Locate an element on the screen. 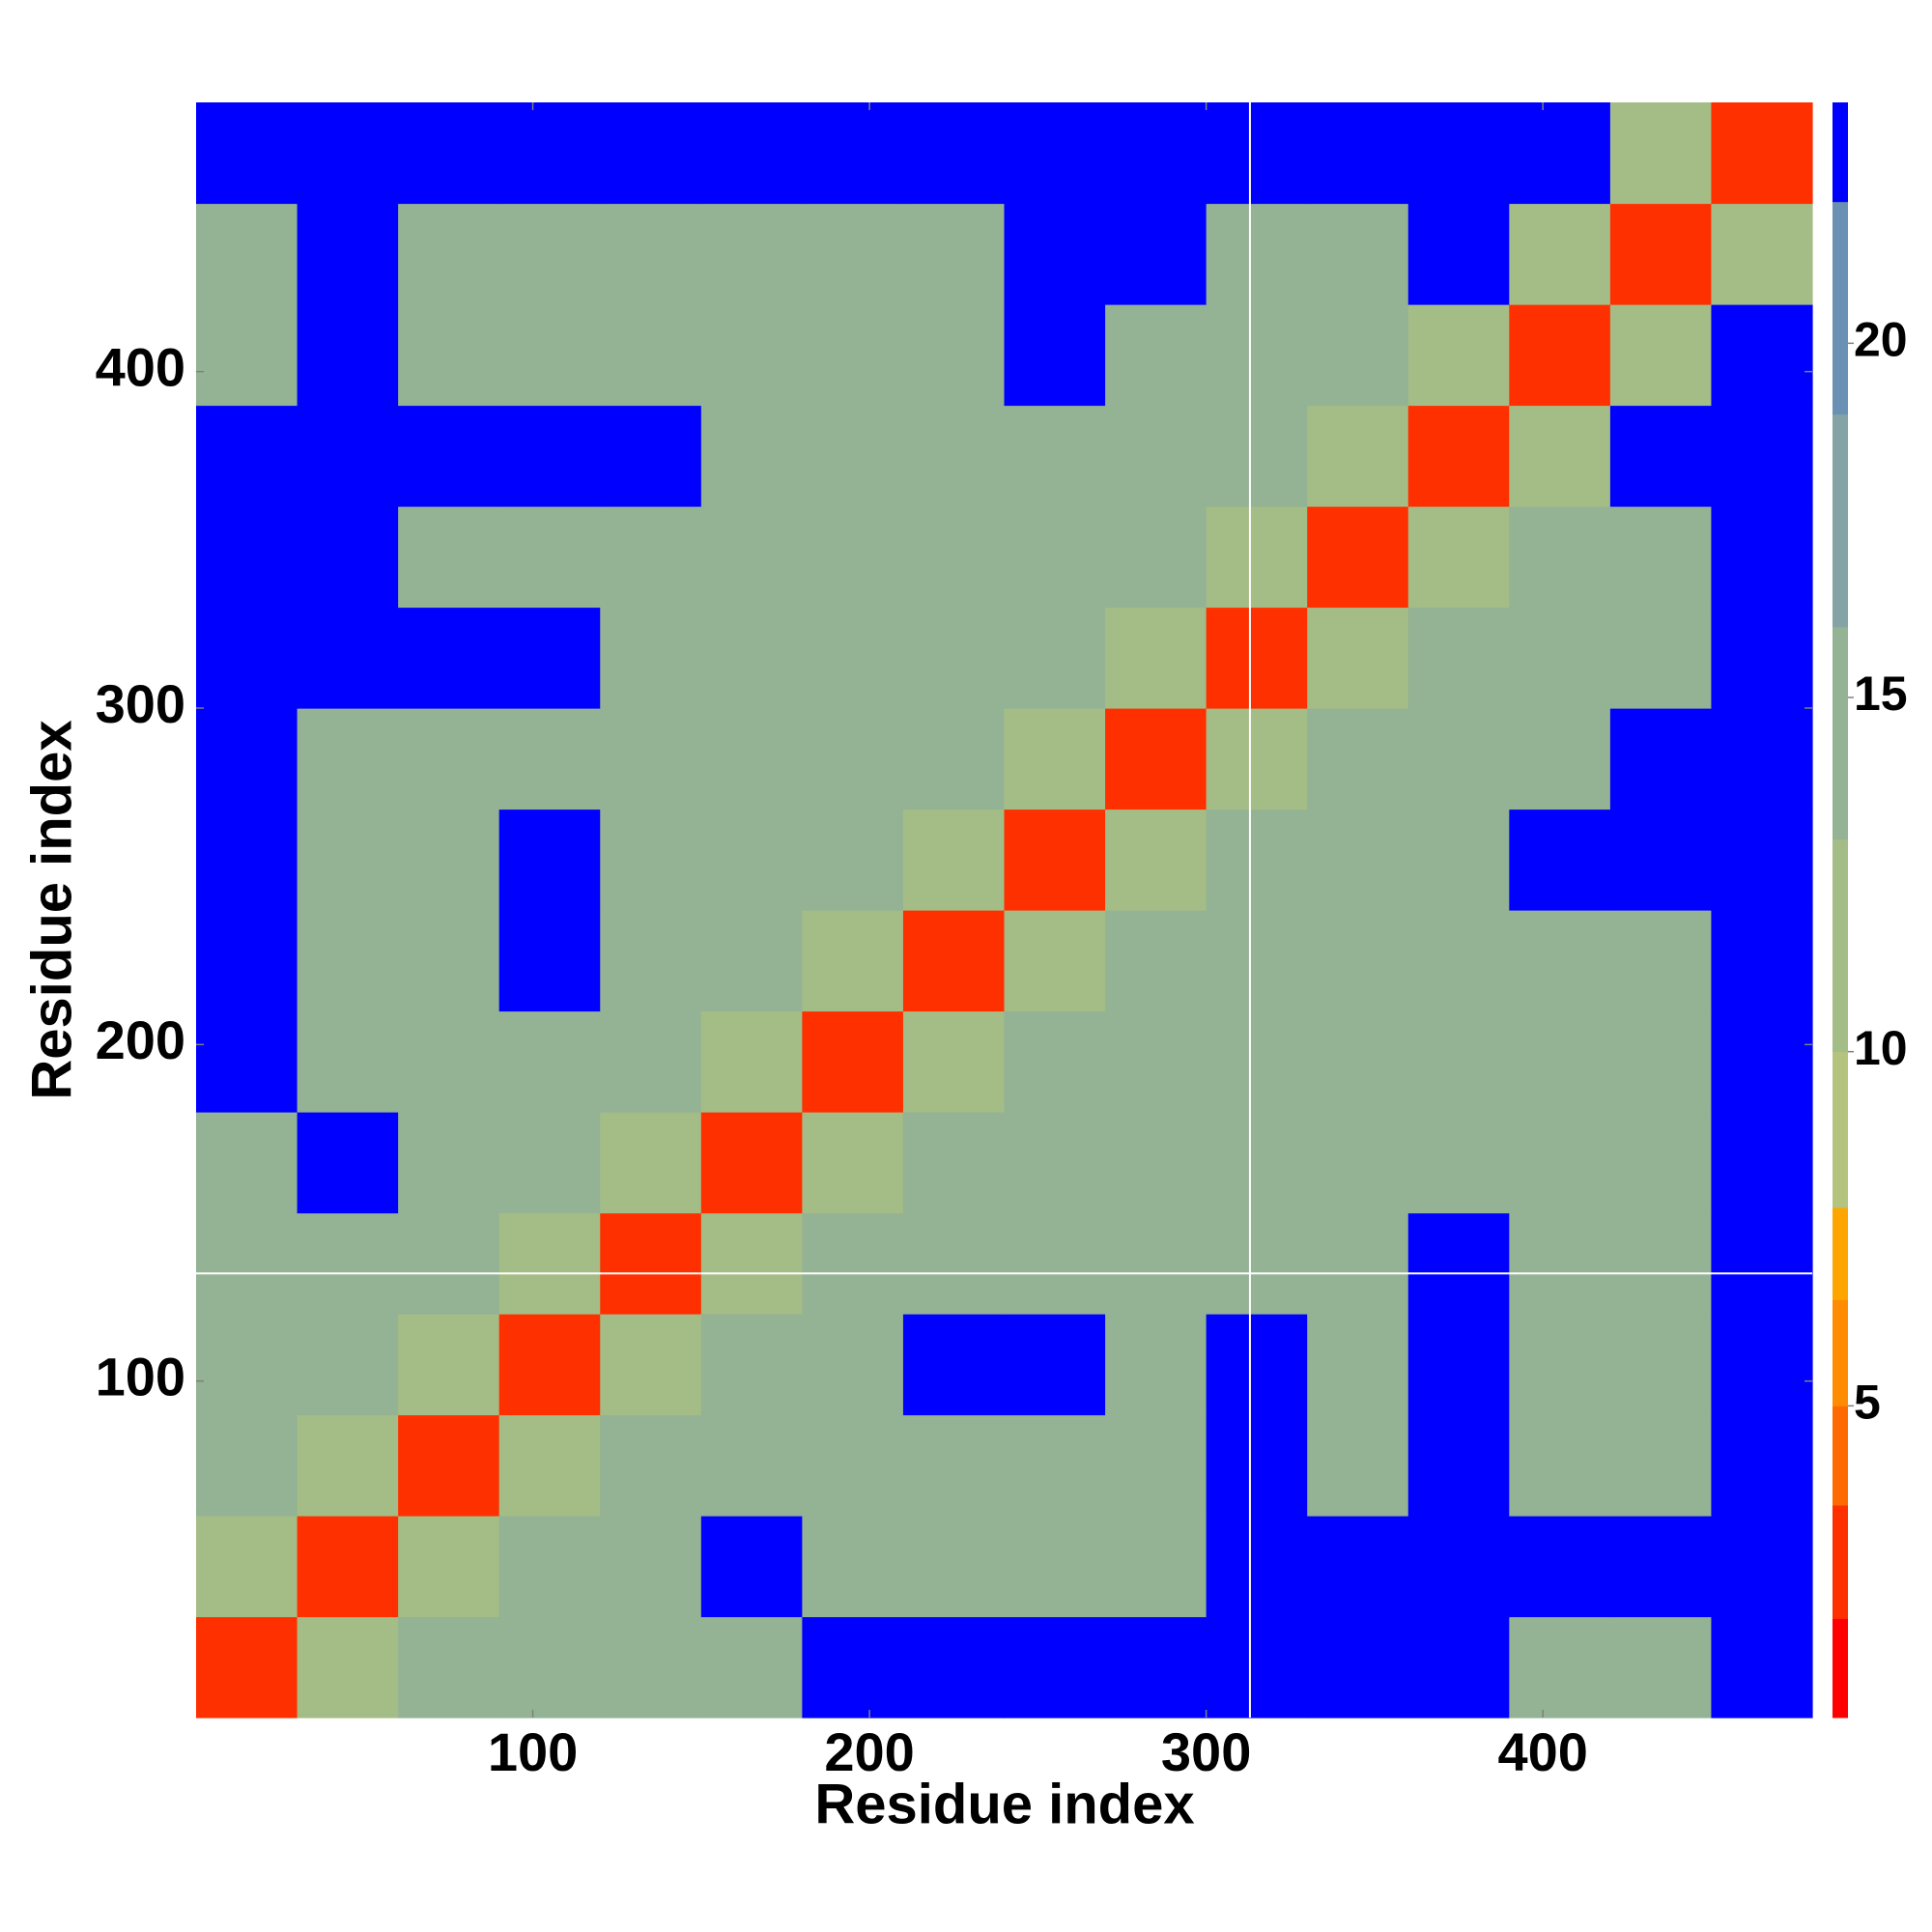 The height and width of the screenshot is (1932, 1932). colorbar-tick-label: 20 is located at coordinates (1881, 340).